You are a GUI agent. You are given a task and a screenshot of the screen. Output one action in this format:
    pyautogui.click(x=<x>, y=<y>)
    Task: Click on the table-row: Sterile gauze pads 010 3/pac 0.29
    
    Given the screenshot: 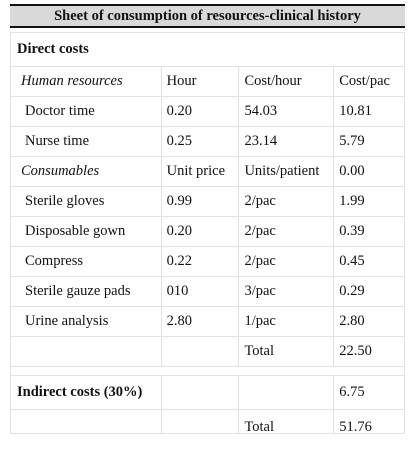 What is the action you would take?
    pyautogui.click(x=207, y=291)
    